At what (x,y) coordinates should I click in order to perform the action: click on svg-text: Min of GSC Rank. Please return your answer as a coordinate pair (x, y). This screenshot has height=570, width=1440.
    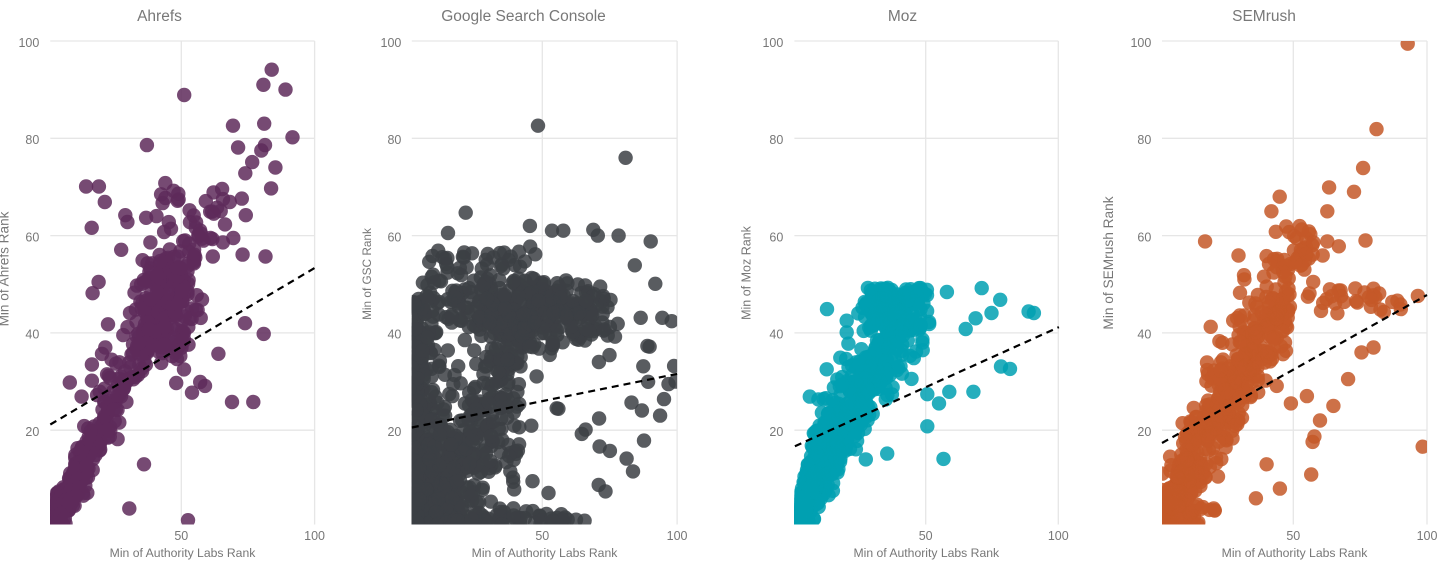
    Looking at the image, I should click on (367, 274).